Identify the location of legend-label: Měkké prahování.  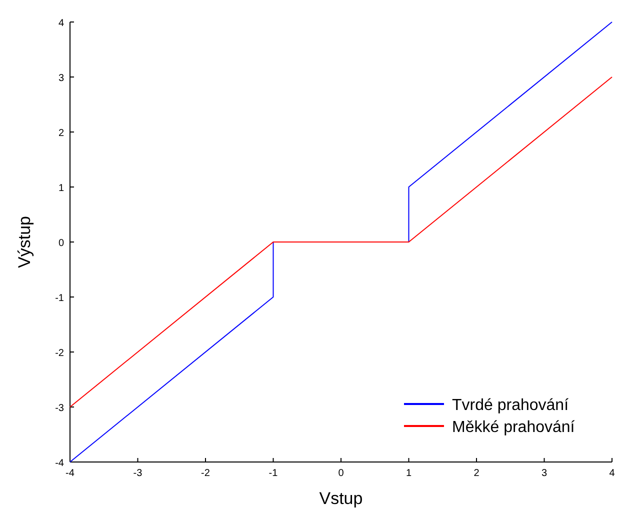
(514, 427).